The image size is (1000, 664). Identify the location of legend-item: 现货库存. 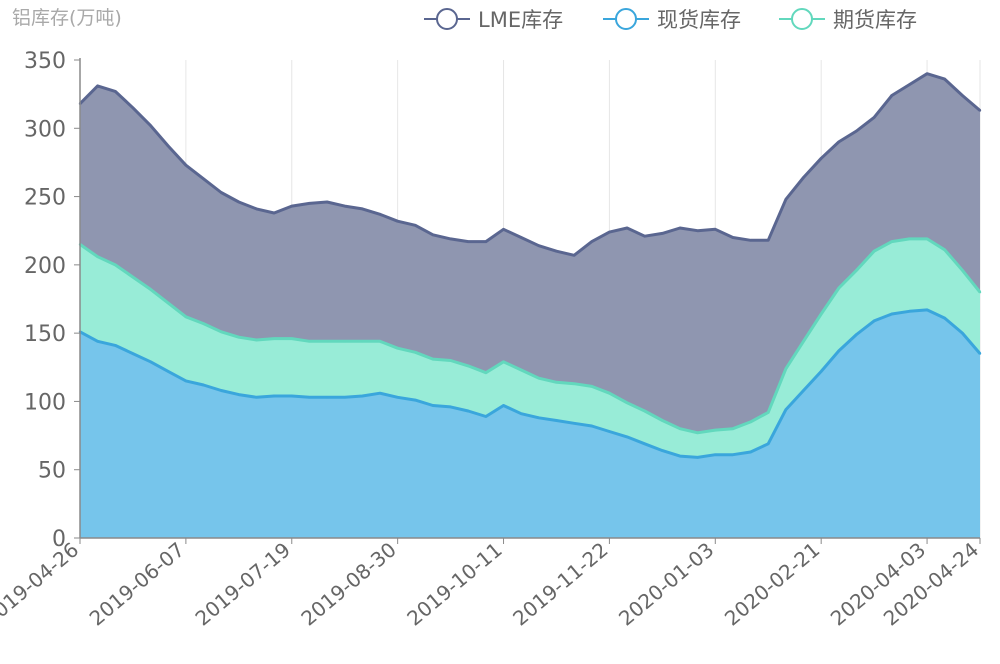
(672, 20).